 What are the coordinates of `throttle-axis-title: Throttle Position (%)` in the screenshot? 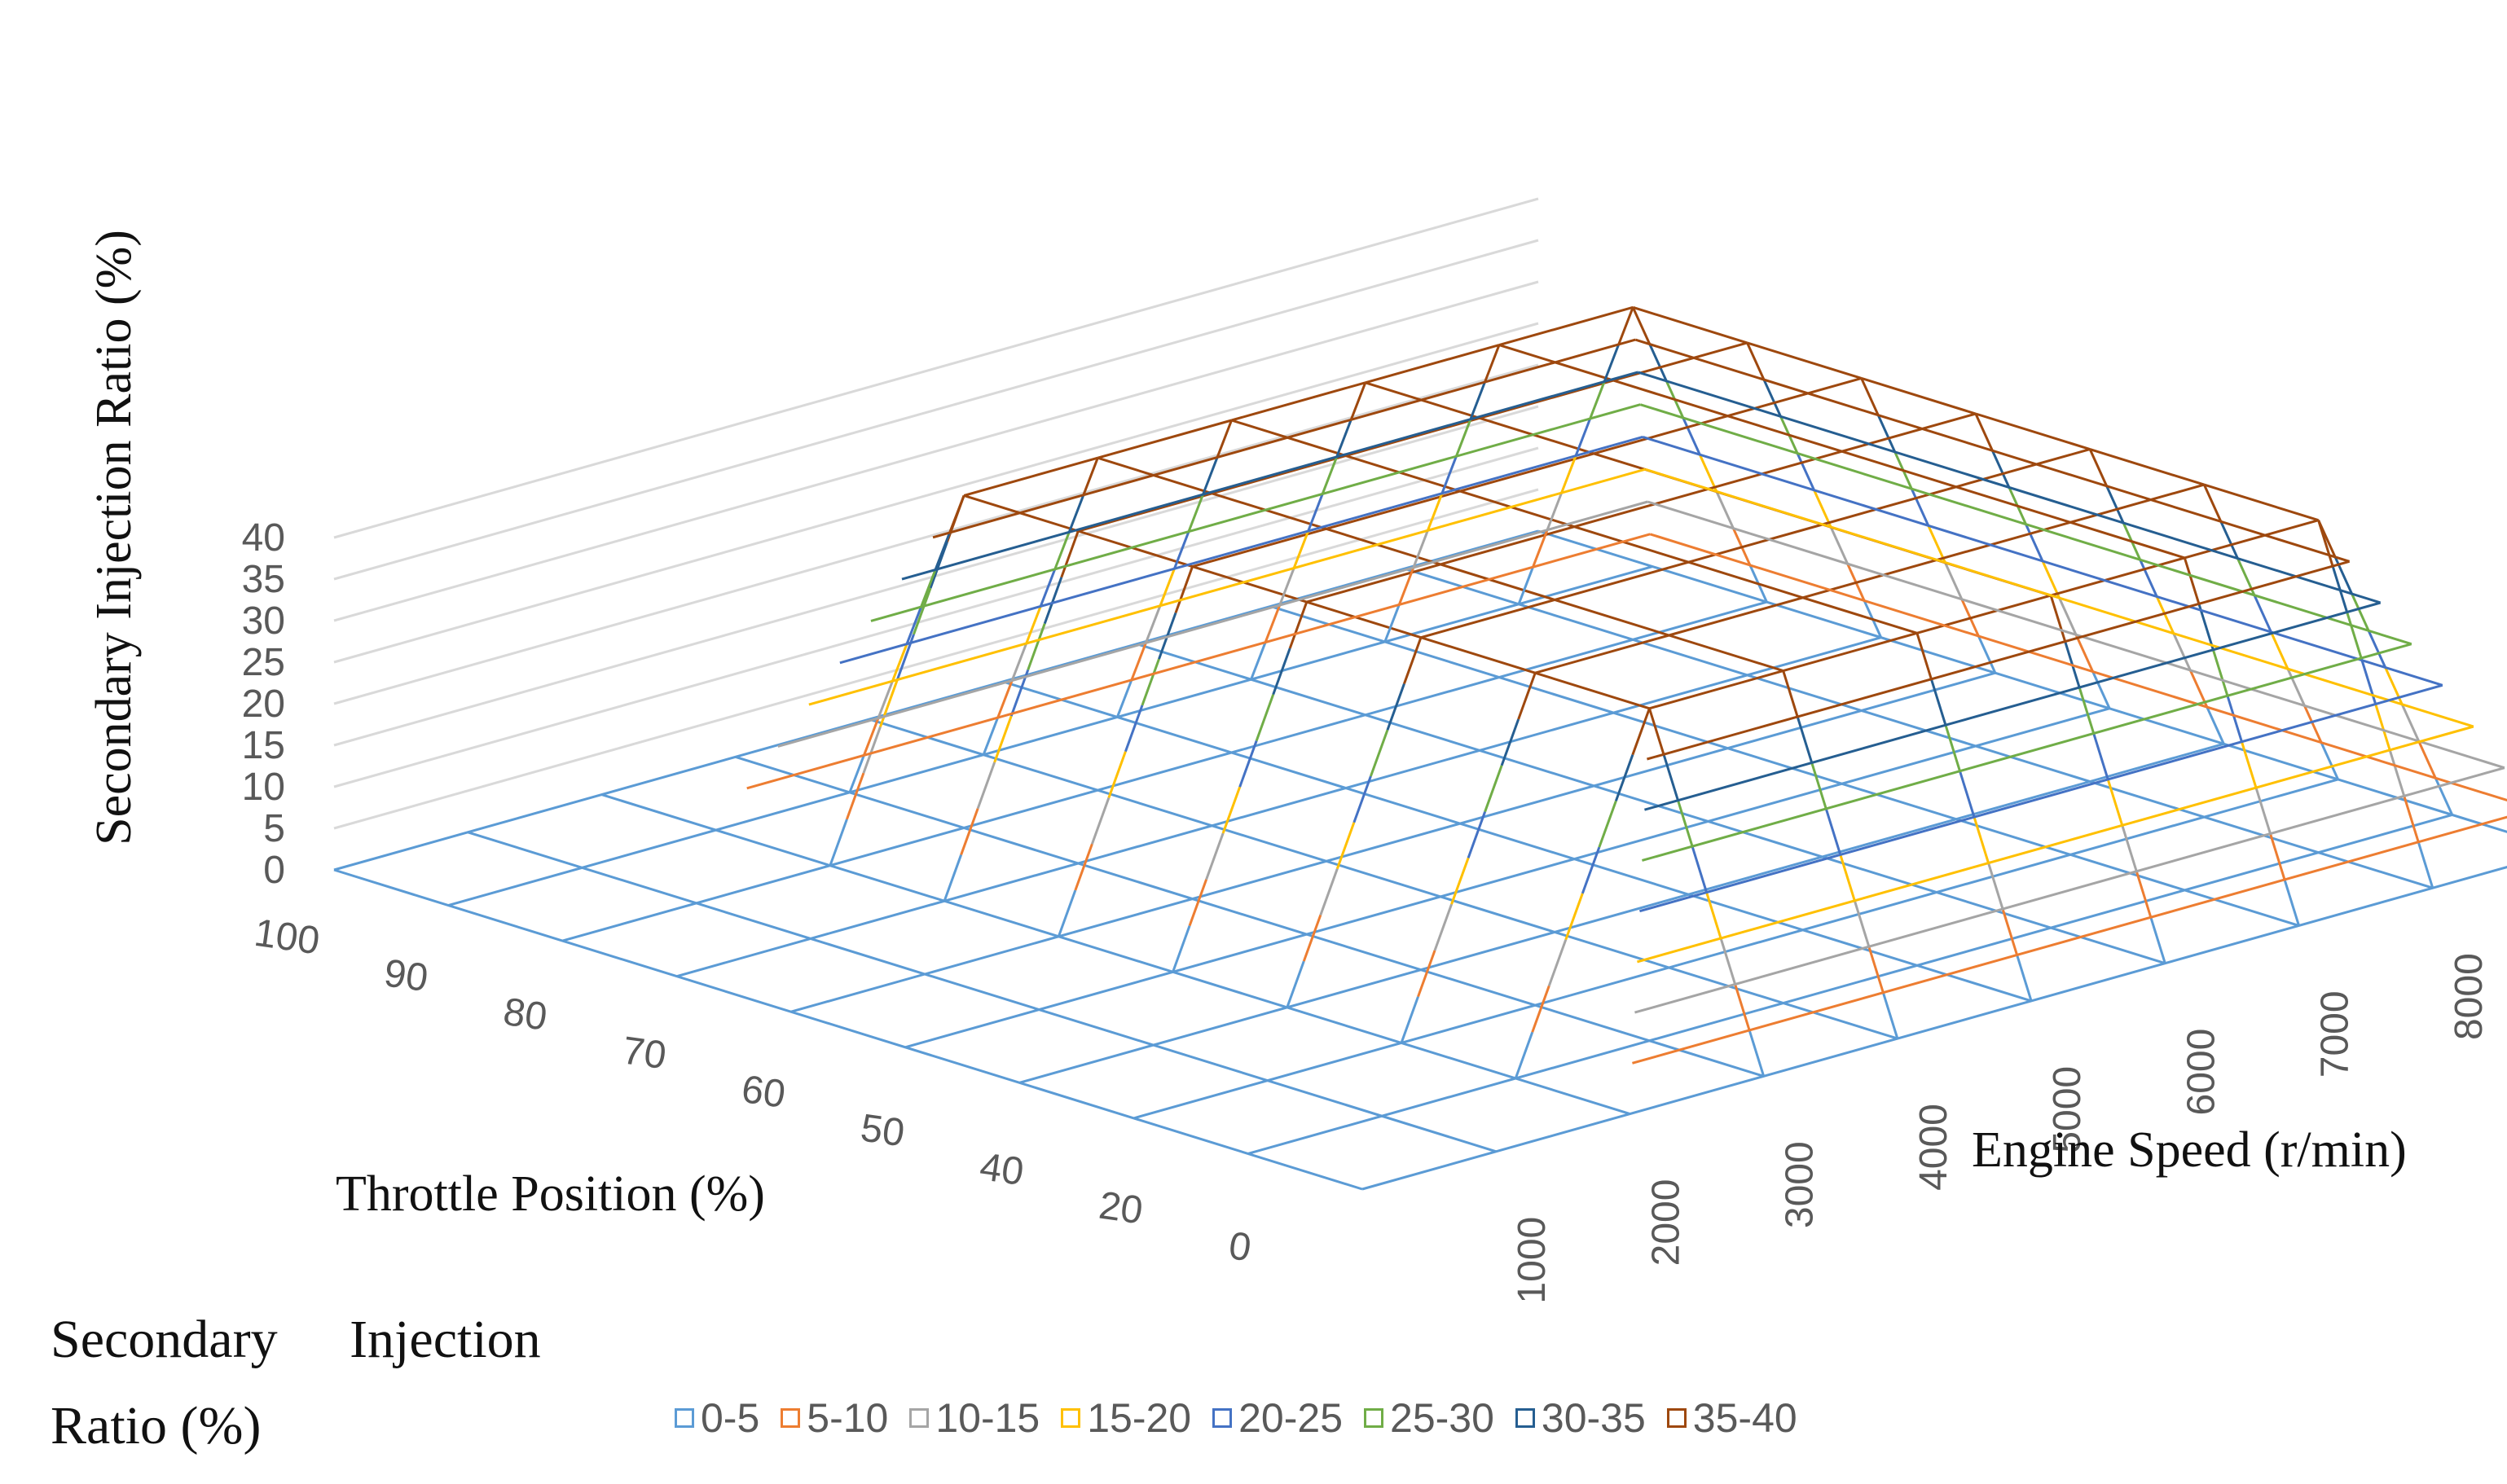 It's located at (550, 1194).